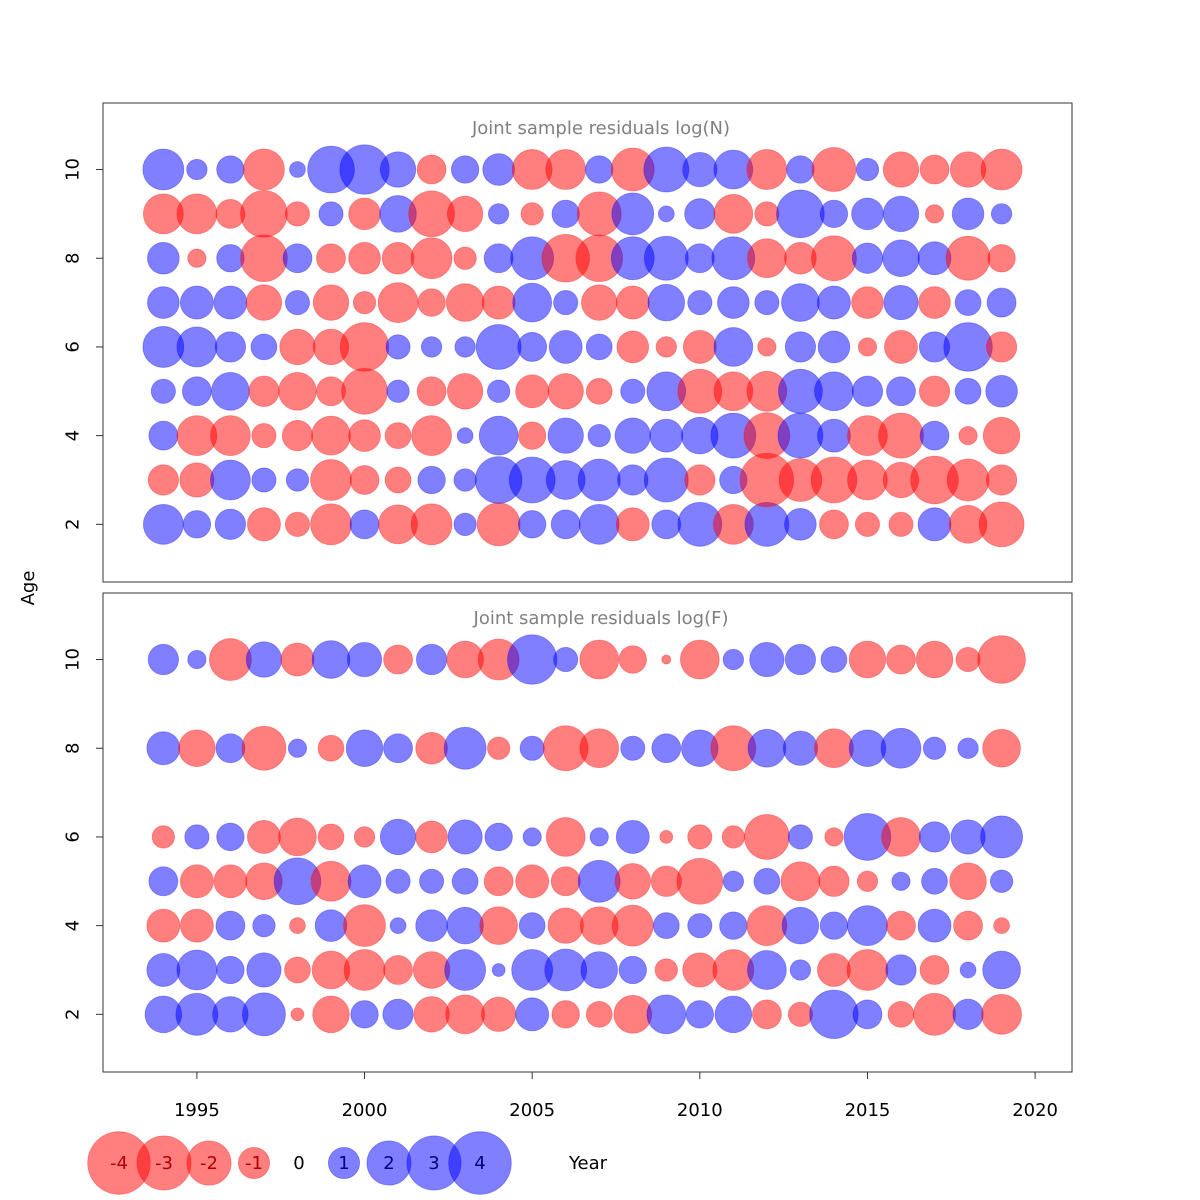  What do you see at coordinates (343, 1163) in the screenshot?
I see `legend-label: 1` at bounding box center [343, 1163].